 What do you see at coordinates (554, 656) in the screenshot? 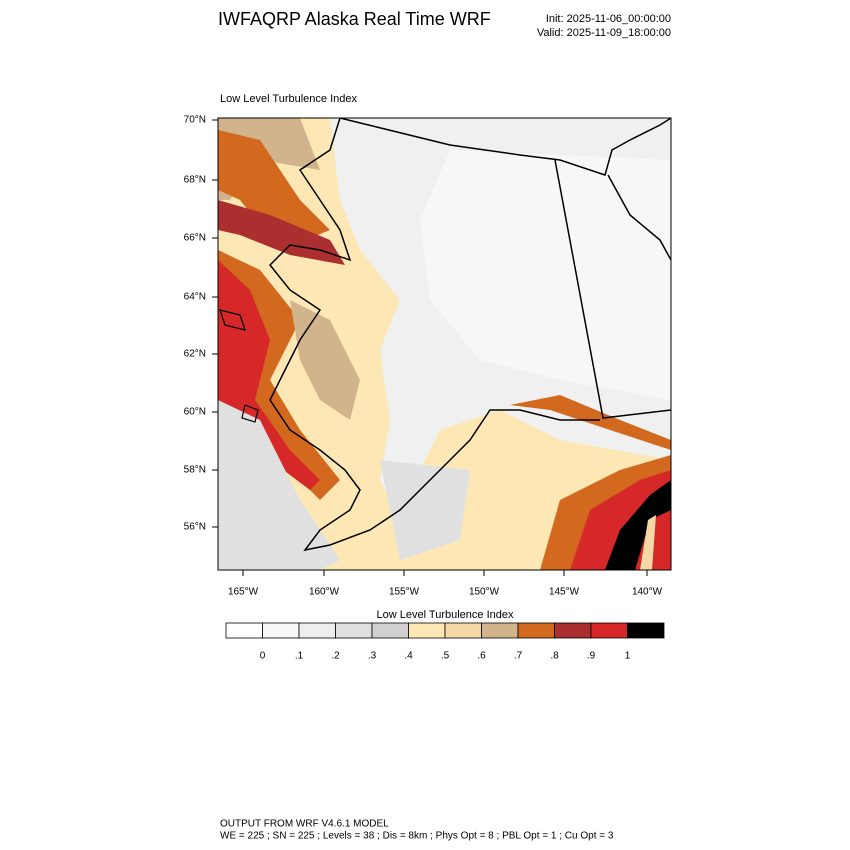
I see `colorbar-label: .8` at bounding box center [554, 656].